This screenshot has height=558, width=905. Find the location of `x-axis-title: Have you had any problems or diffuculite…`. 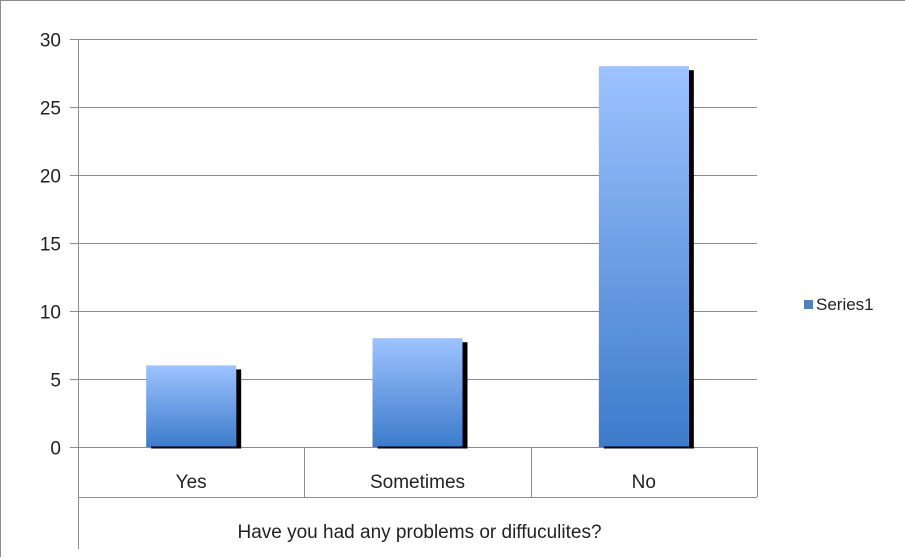

x-axis-title: Have you had any problems or diffuculite… is located at coordinates (419, 532).